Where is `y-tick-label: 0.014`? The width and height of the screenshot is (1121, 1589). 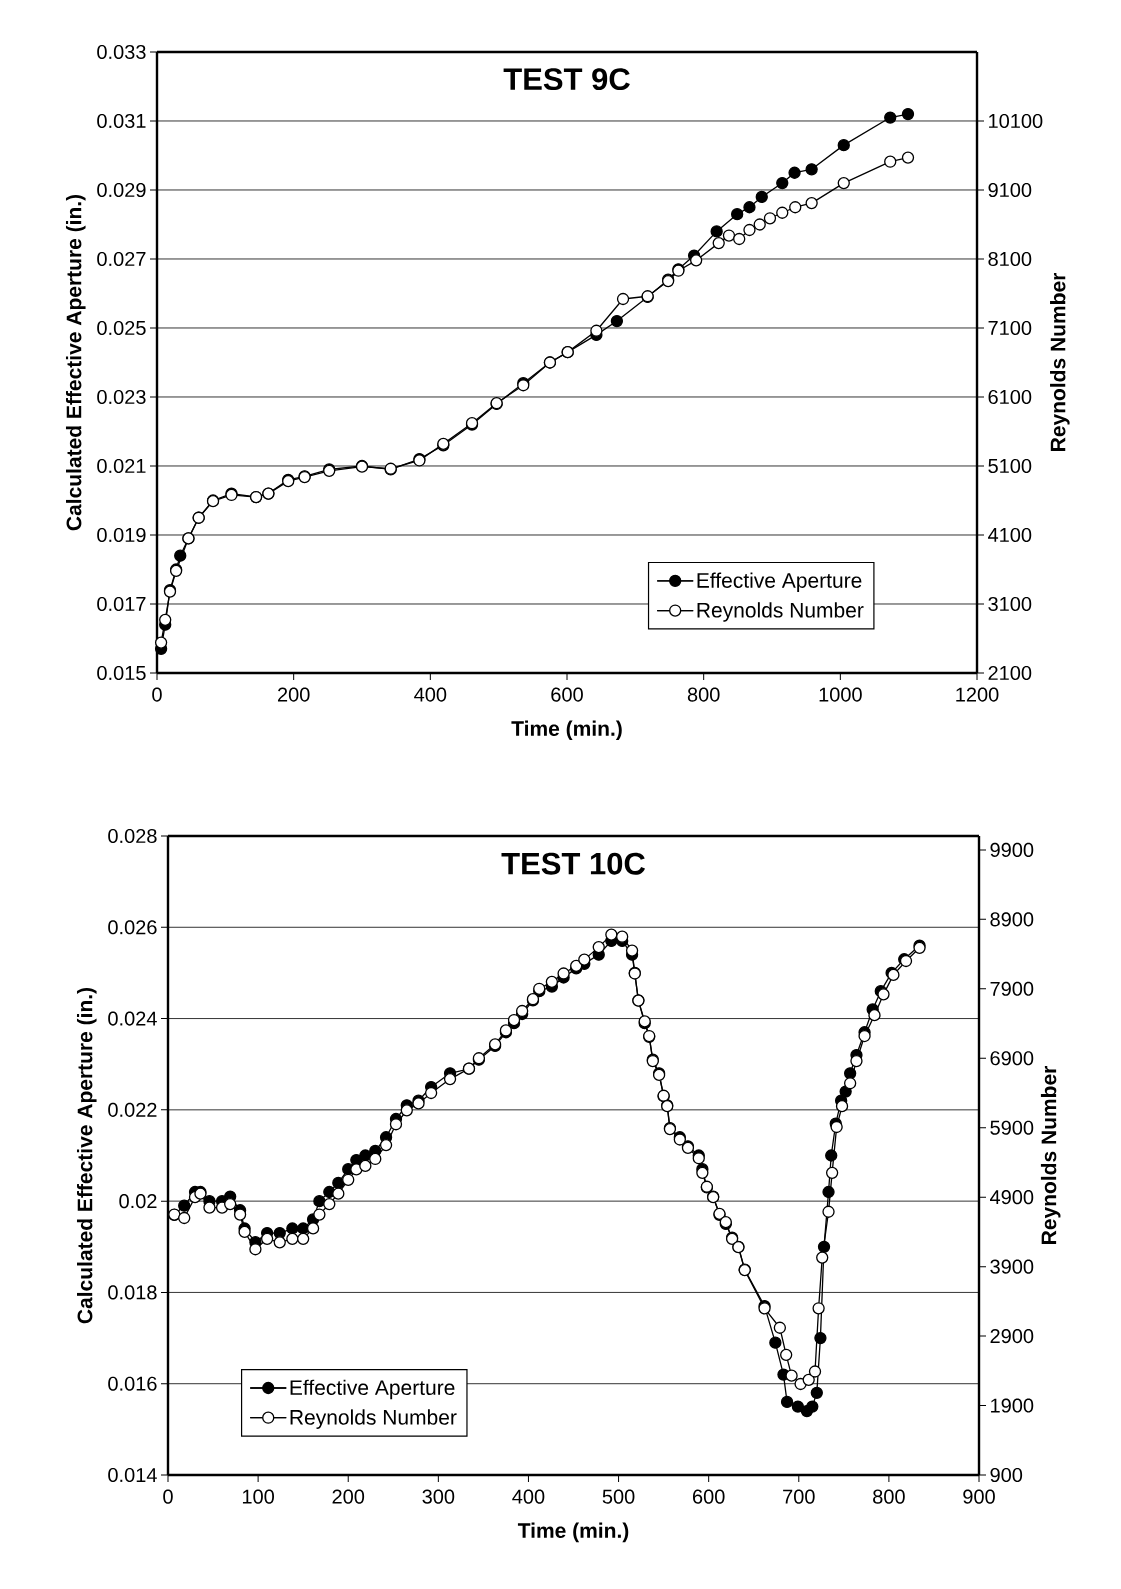
y-tick-label: 0.014 is located at coordinates (132, 1475).